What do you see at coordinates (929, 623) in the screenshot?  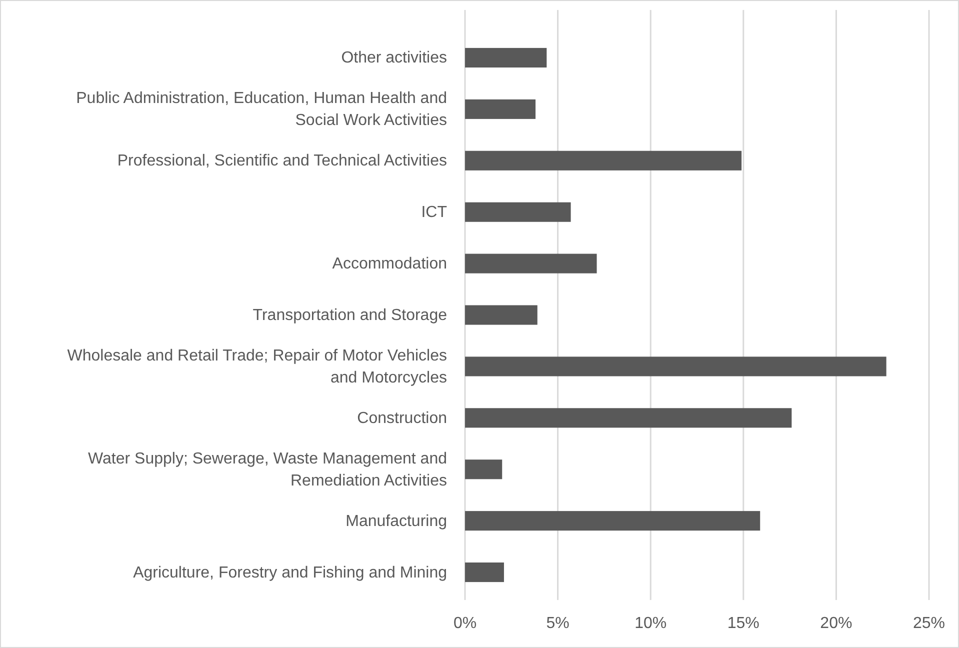 I see `x-tick-label: 25%` at bounding box center [929, 623].